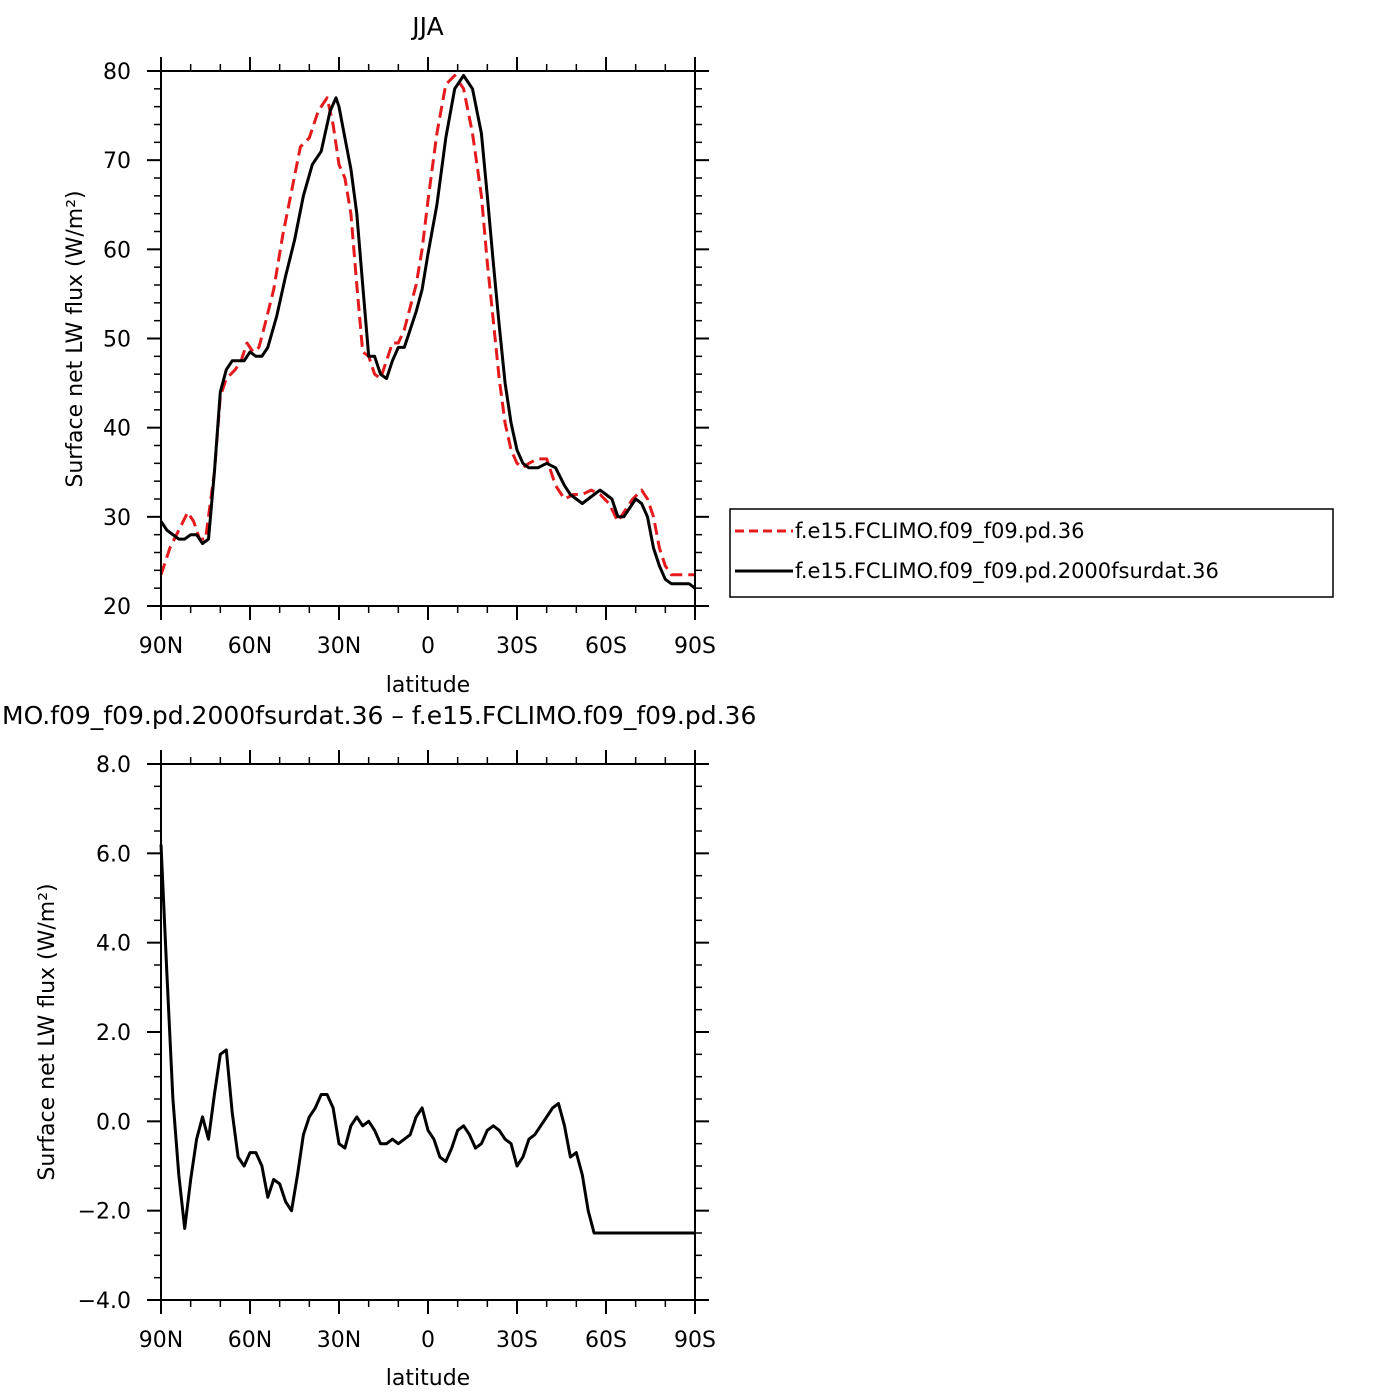  What do you see at coordinates (113, 765) in the screenshot?
I see `bottom-y-tick-label: 8.0` at bounding box center [113, 765].